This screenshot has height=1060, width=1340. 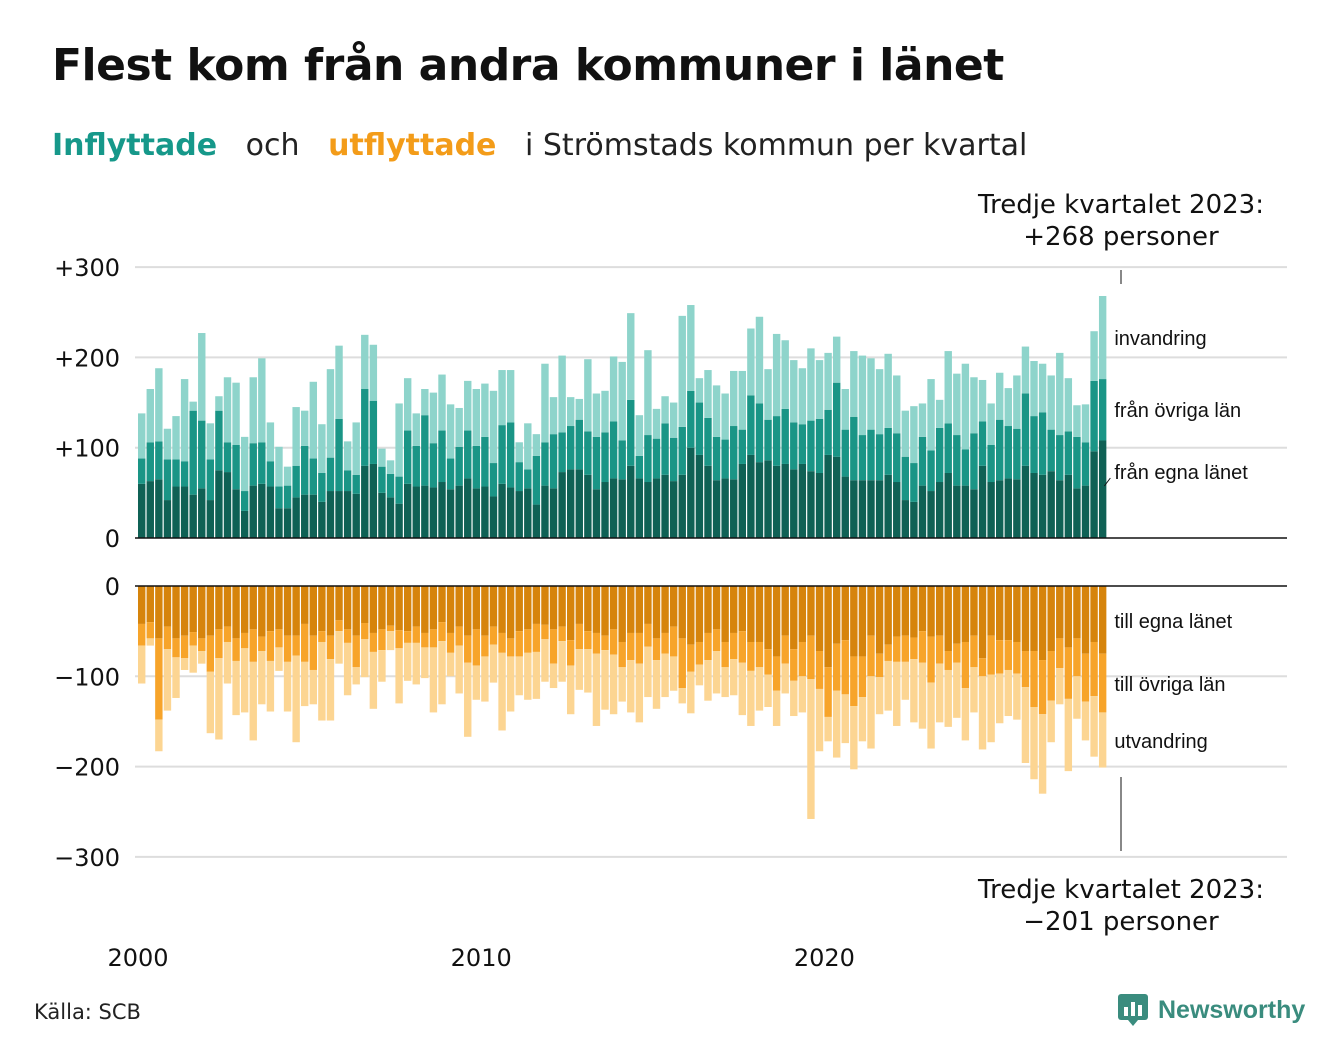 What do you see at coordinates (1120, 205) in the screenshot?
I see `annotation-top-line1: Tredje kvartalet 2023:` at bounding box center [1120, 205].